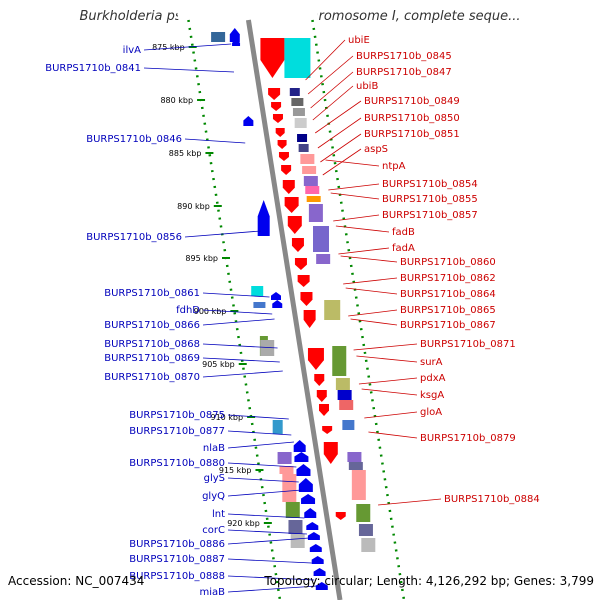 The image size is (600, 600). What do you see at coordinates (468, 344) in the screenshot?
I see `right-gene-label: BURPS1710b_0871` at bounding box center [468, 344].